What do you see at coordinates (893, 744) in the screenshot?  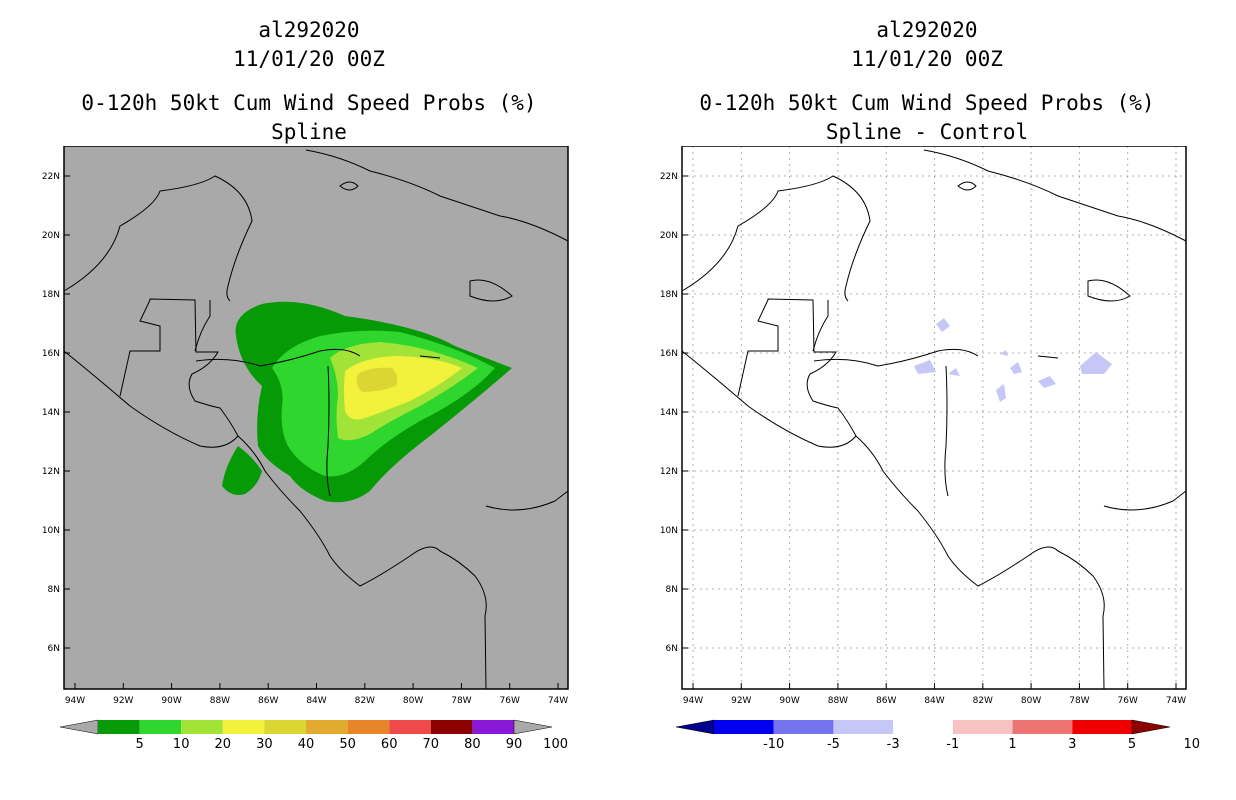 I see `colorbar-label: -3` at bounding box center [893, 744].